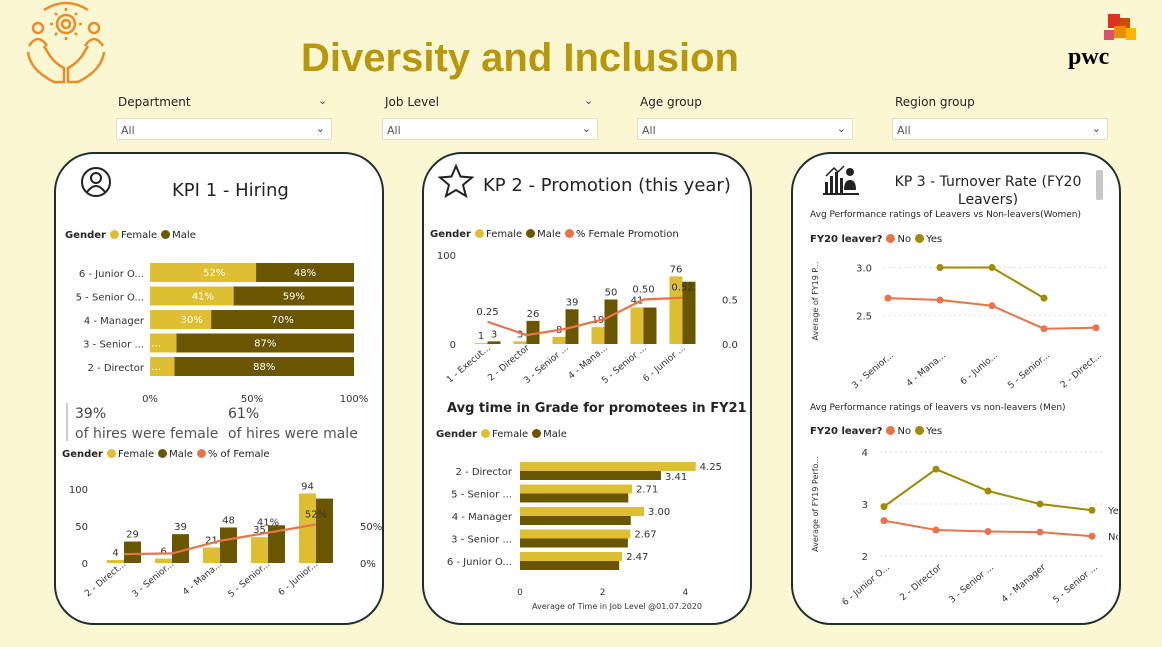 The height and width of the screenshot is (647, 1162). What do you see at coordinates (228, 520) in the screenshot?
I see `data-label: 48` at bounding box center [228, 520].